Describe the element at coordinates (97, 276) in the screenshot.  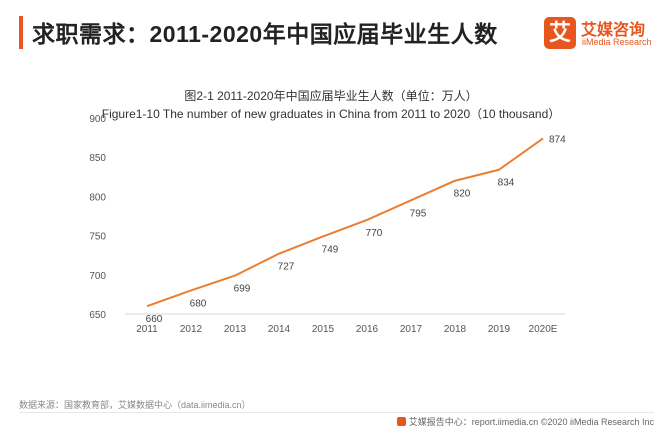
I see `y-tick-label: 700` at that location.